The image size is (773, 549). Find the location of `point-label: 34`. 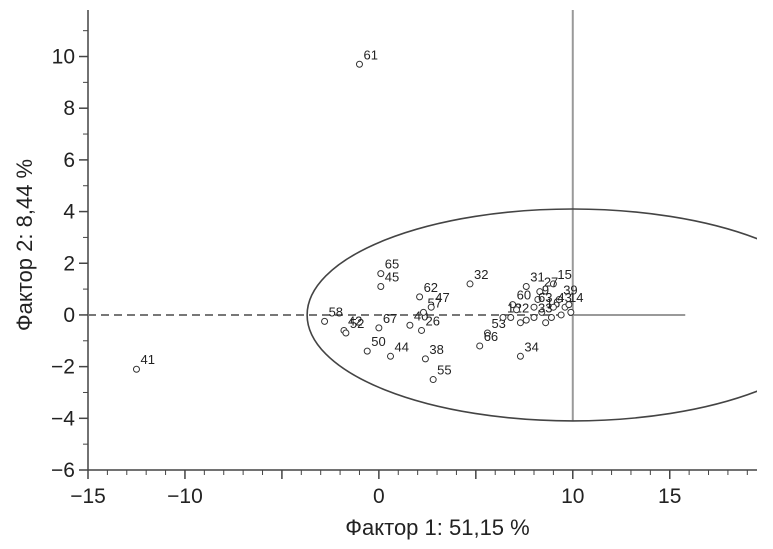

point-label: 34 is located at coordinates (531, 346).